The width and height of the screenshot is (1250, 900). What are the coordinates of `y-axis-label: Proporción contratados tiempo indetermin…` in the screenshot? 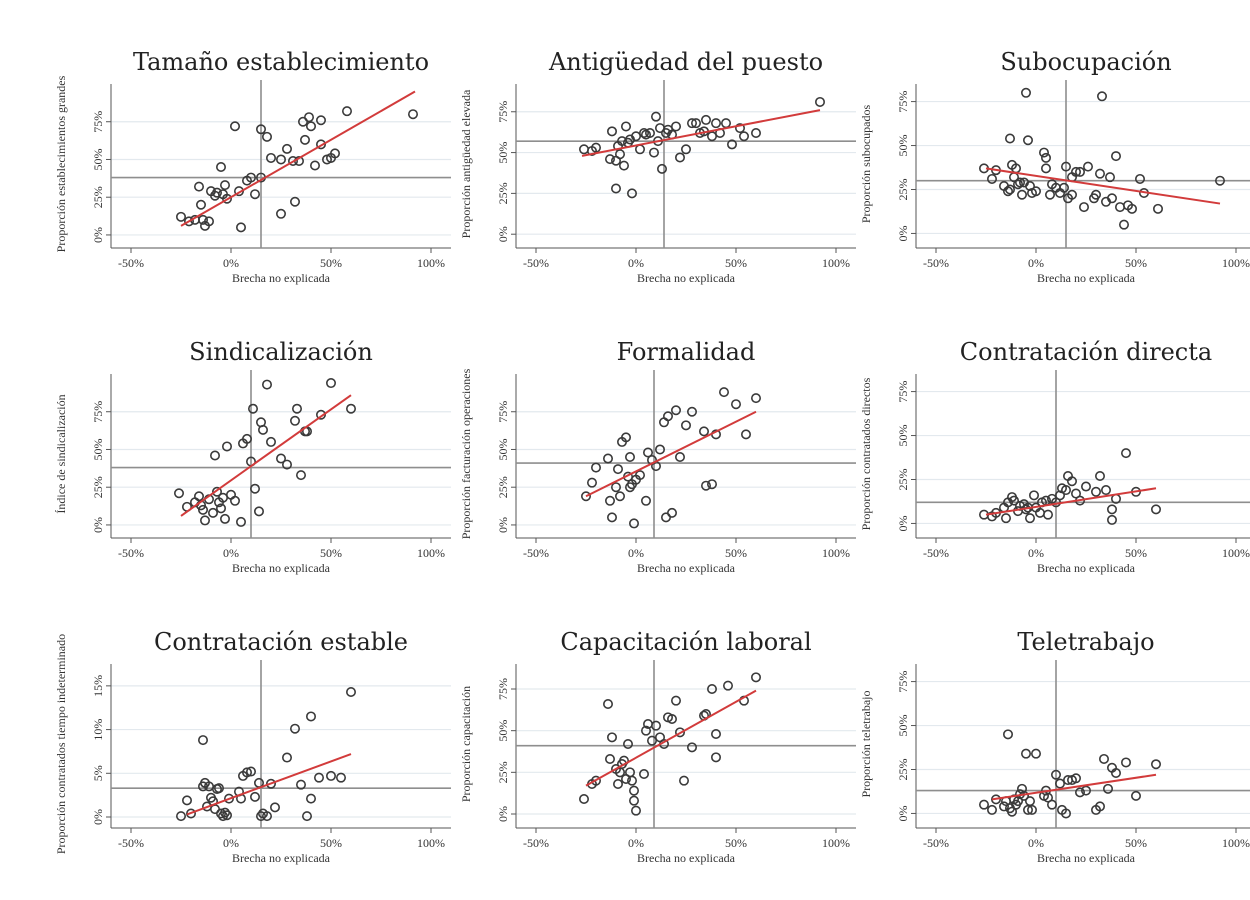 It's located at (61, 744).